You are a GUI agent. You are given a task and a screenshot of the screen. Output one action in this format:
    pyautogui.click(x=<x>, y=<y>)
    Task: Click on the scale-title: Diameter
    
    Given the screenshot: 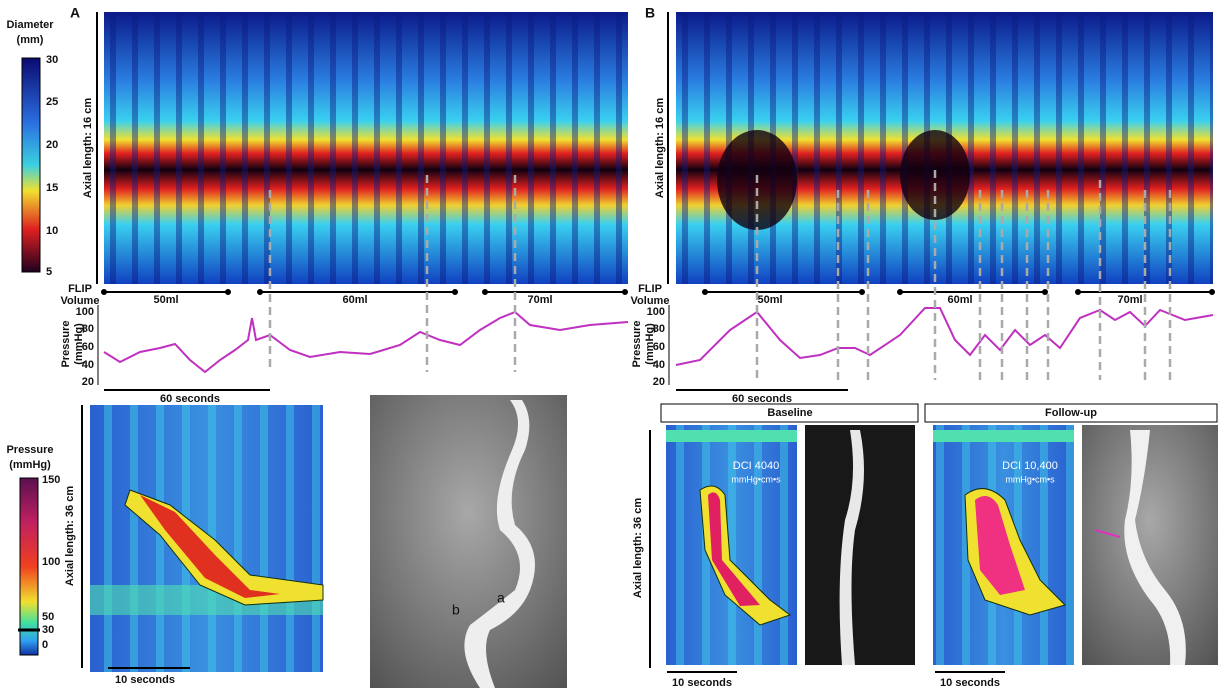 What is the action you would take?
    pyautogui.click(x=30, y=25)
    